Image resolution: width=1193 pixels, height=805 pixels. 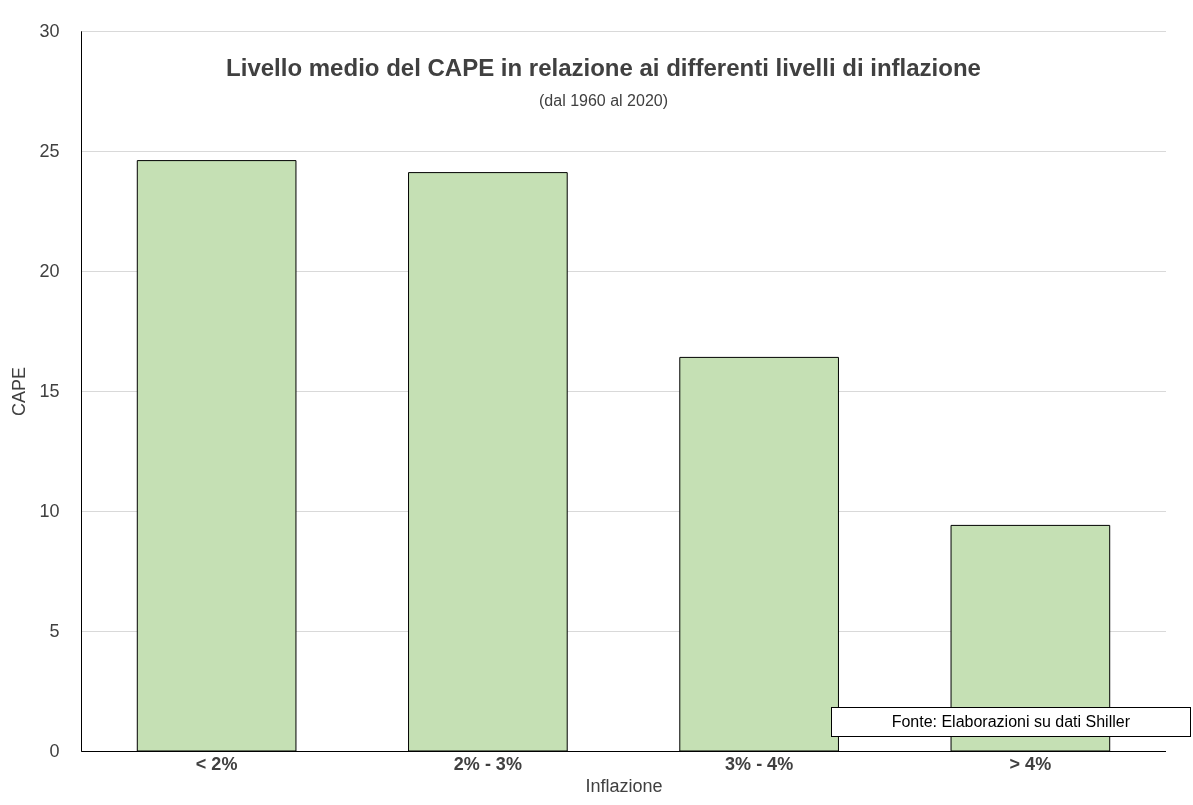 What do you see at coordinates (49, 150) in the screenshot?
I see `y-tick-label: 25` at bounding box center [49, 150].